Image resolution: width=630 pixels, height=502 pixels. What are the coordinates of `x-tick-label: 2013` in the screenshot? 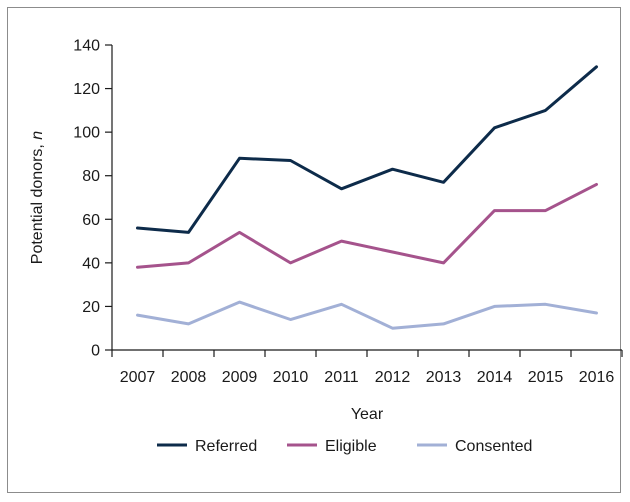 It's located at (444, 377).